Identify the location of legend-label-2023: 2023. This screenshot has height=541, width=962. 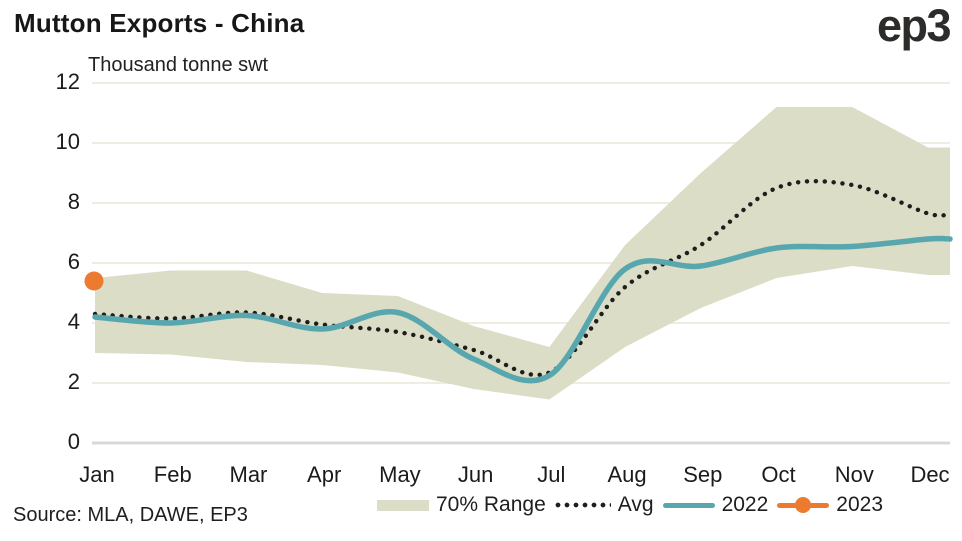
(859, 504).